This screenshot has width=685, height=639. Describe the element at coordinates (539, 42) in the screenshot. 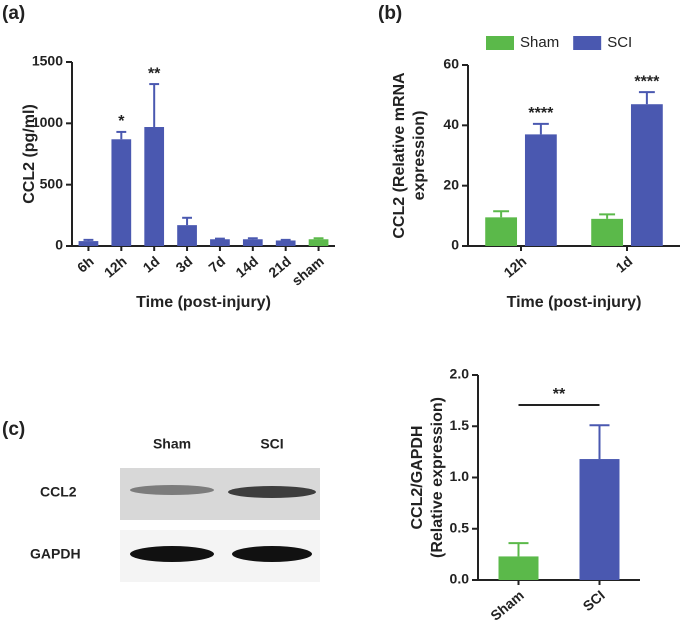

I see `legend-label: Sham` at that location.